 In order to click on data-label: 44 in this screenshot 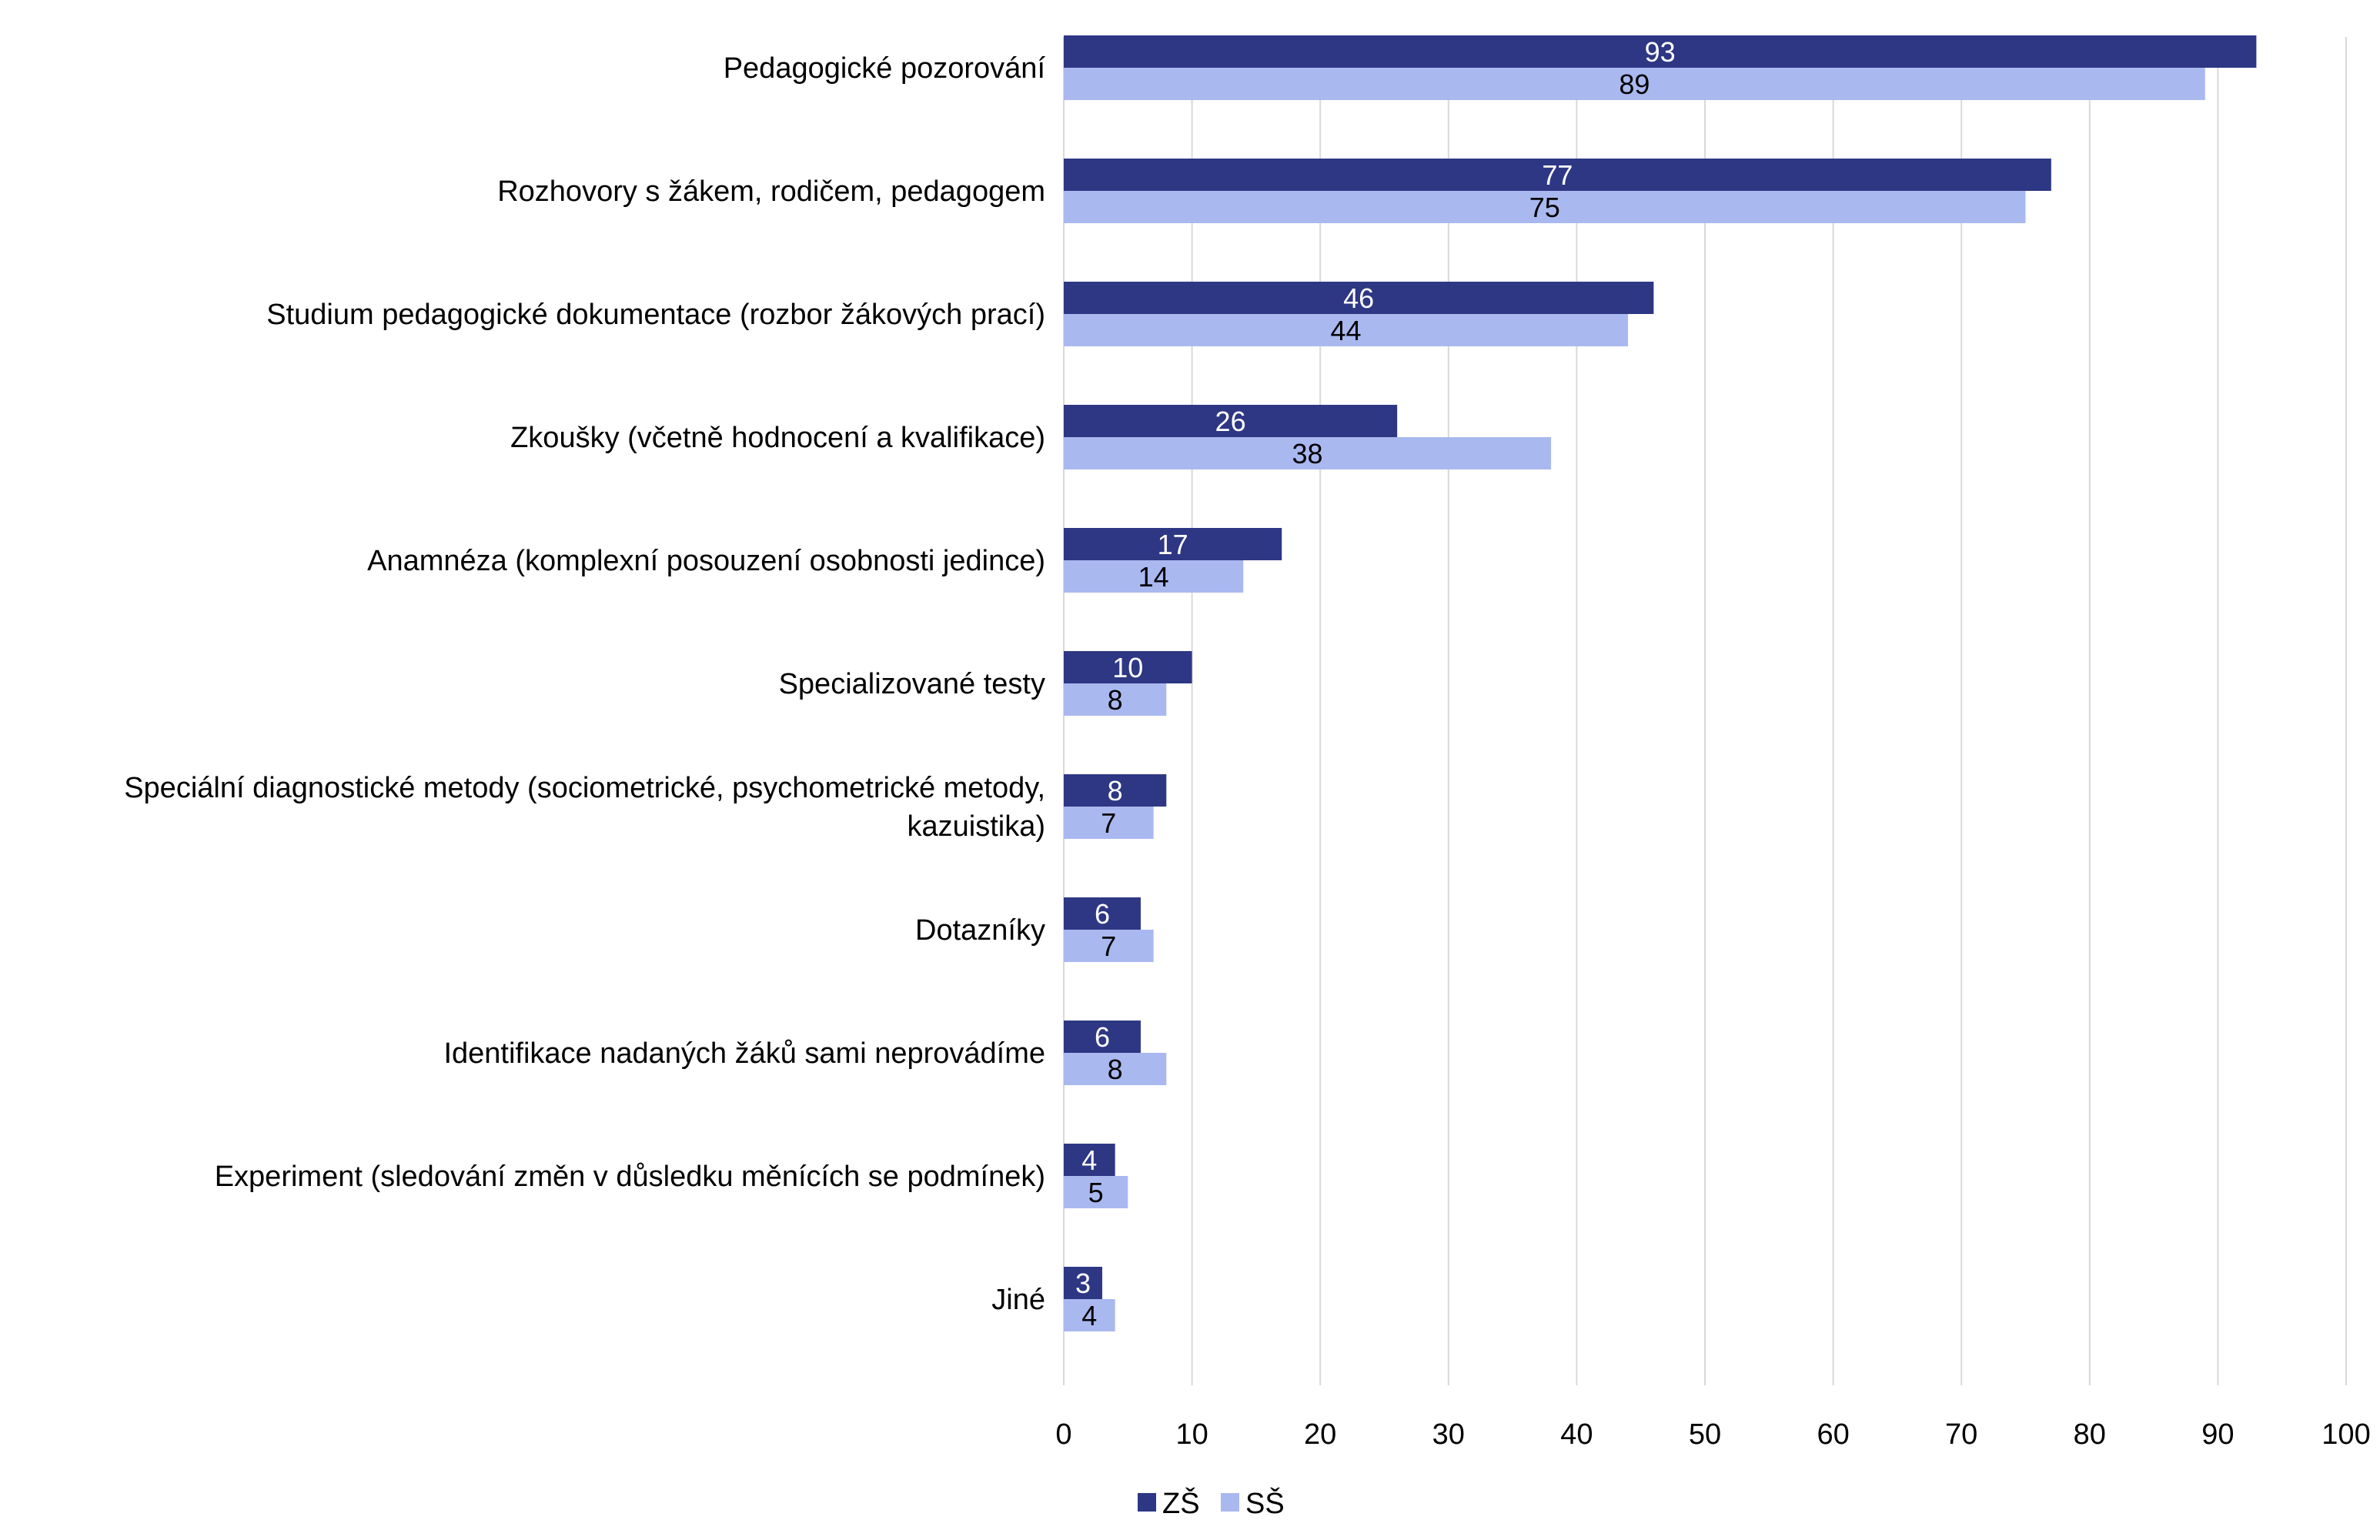, I will do `click(1346, 330)`.